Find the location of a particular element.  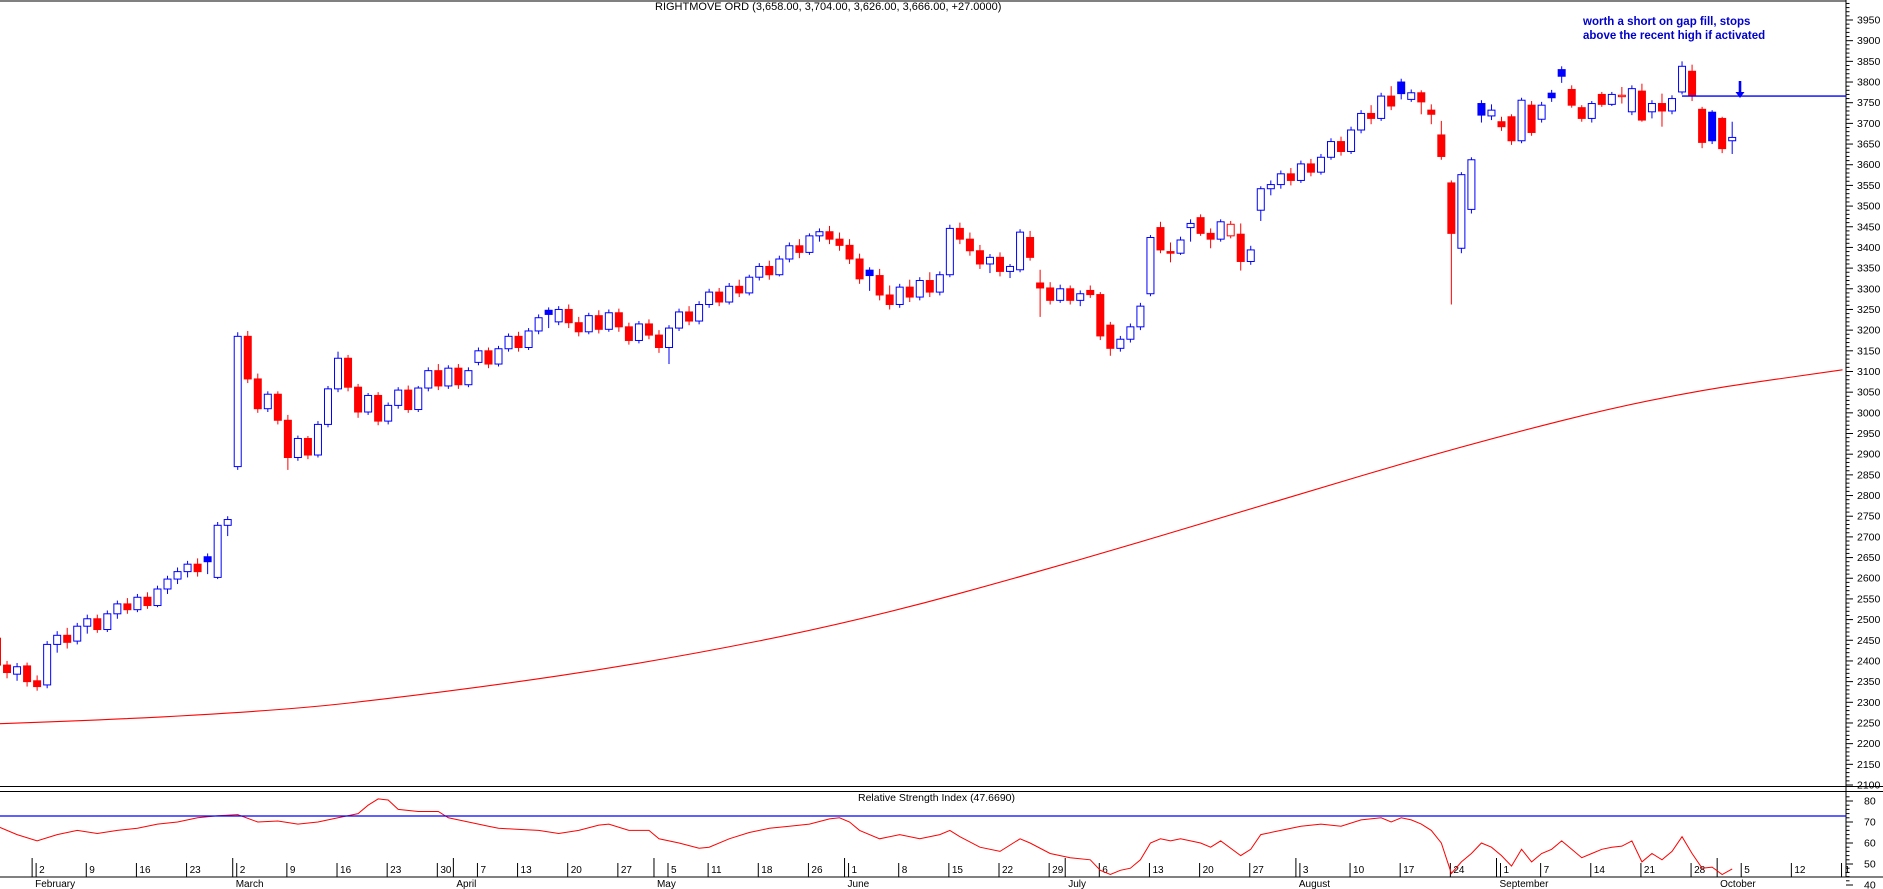

month-label: April is located at coordinates (466, 884).